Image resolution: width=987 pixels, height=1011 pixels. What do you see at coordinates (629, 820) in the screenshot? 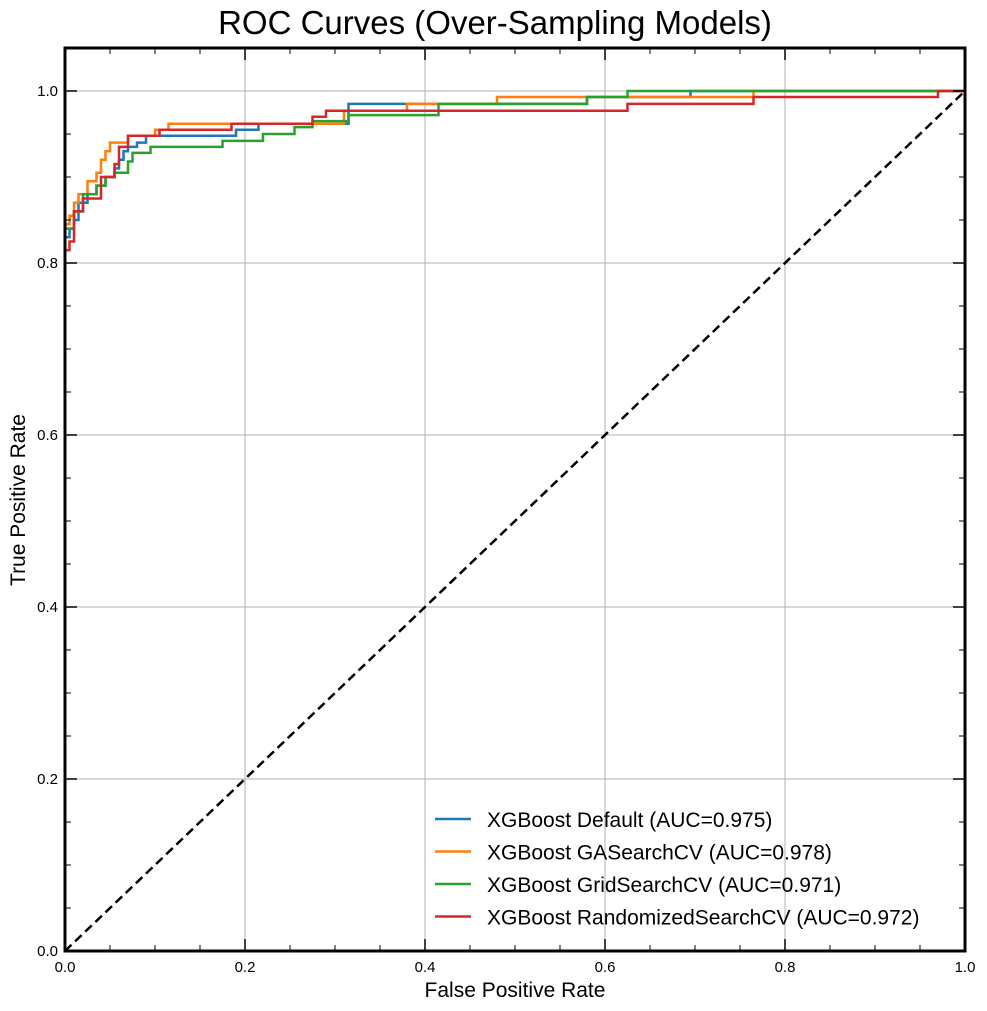
I see `legend-label: XGBoost Default (AUC=0.975)` at bounding box center [629, 820].